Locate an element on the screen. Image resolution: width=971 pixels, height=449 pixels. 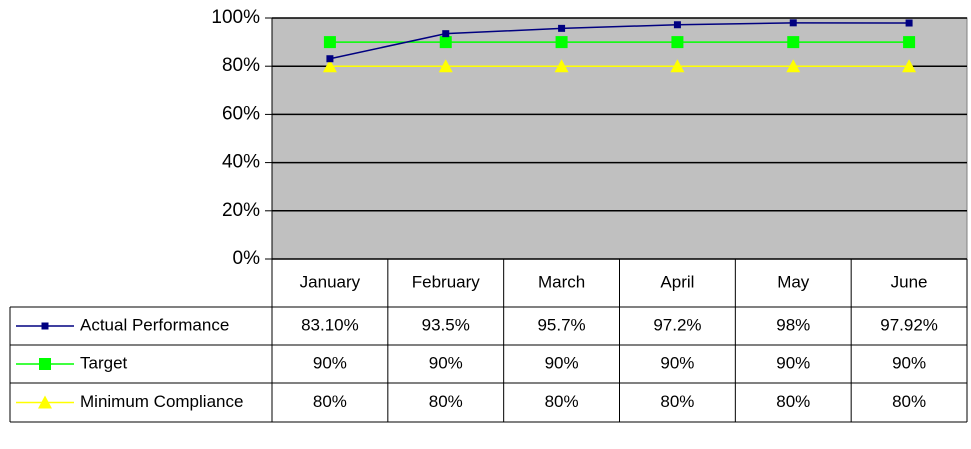
y-tick-label: 100% is located at coordinates (235, 17).